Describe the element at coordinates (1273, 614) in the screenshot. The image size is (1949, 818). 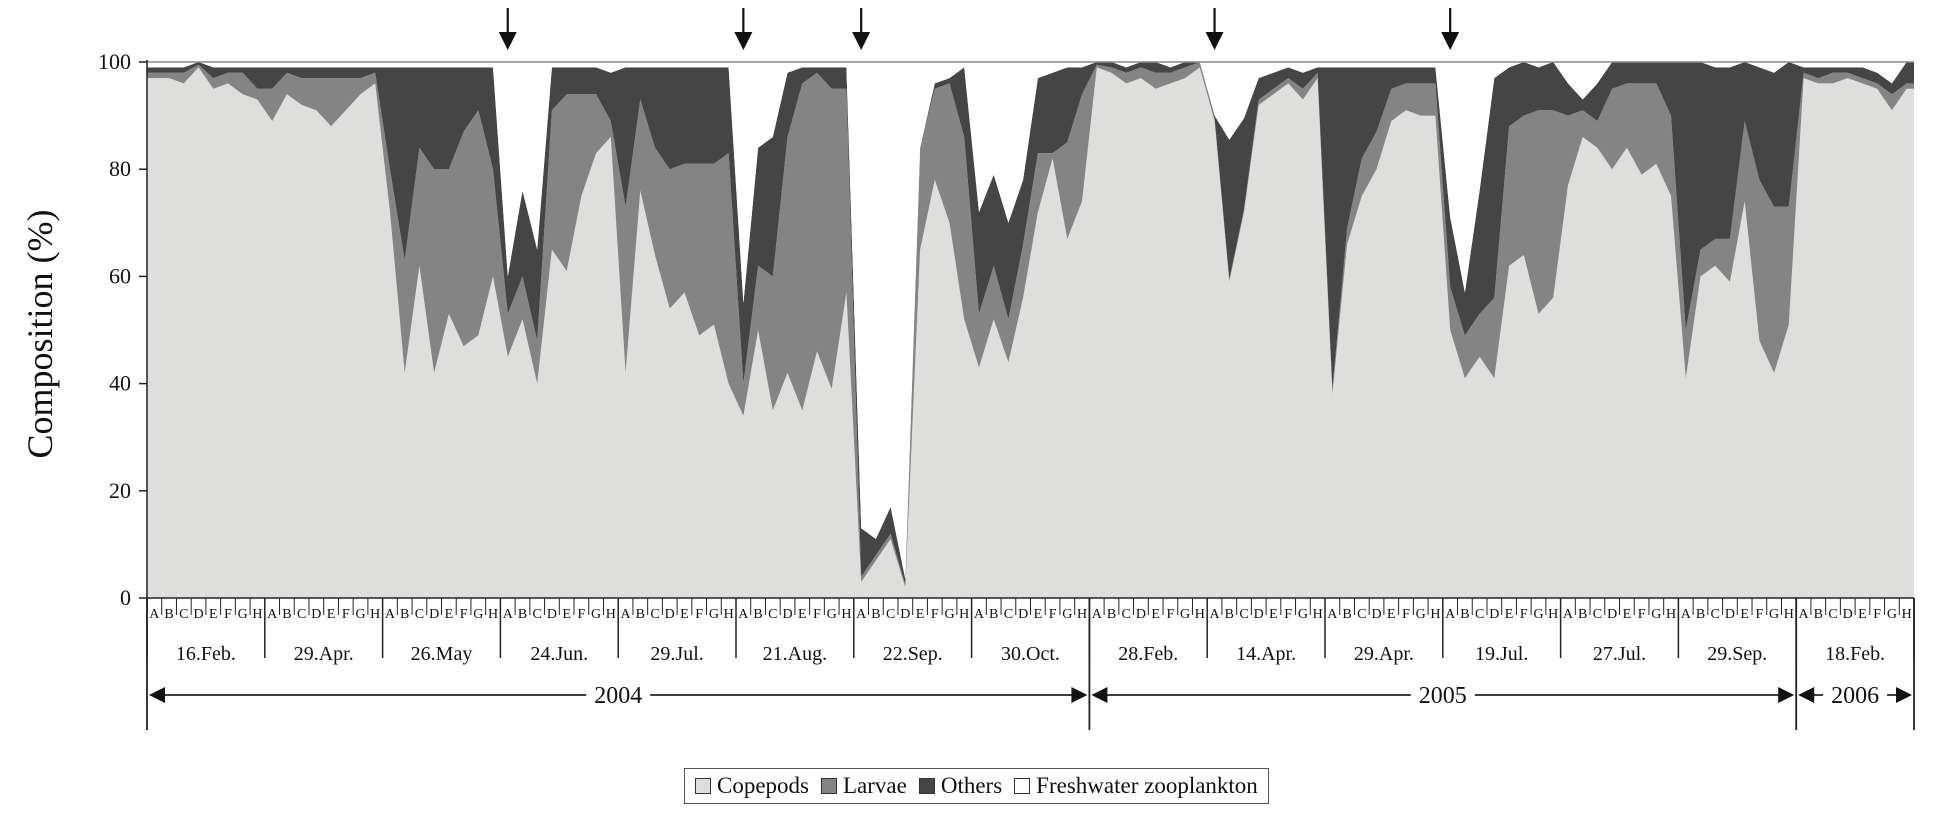
I see `station-label-76: E` at that location.